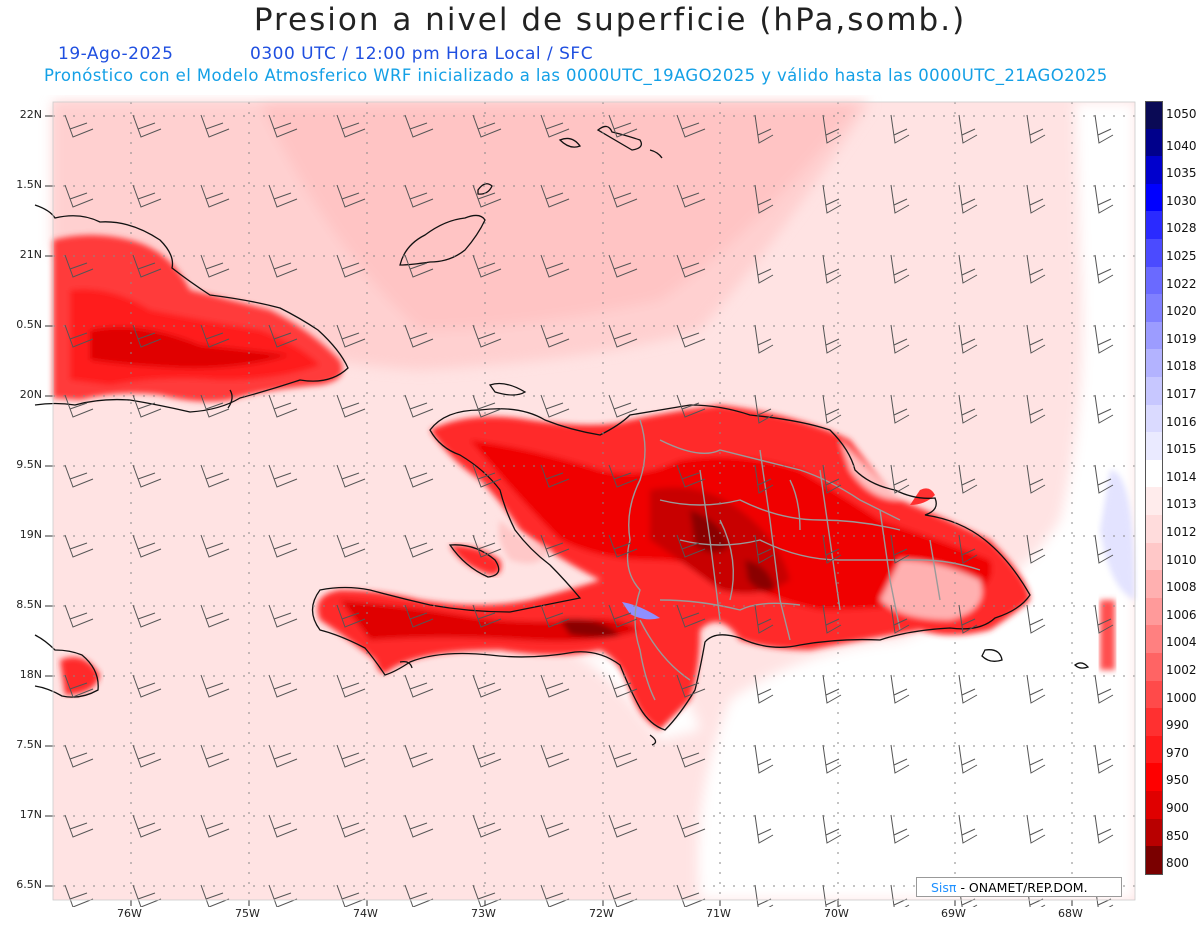 This screenshot has width=1200, height=927. I want to click on sisp-logo: Sisπ, so click(944, 887).